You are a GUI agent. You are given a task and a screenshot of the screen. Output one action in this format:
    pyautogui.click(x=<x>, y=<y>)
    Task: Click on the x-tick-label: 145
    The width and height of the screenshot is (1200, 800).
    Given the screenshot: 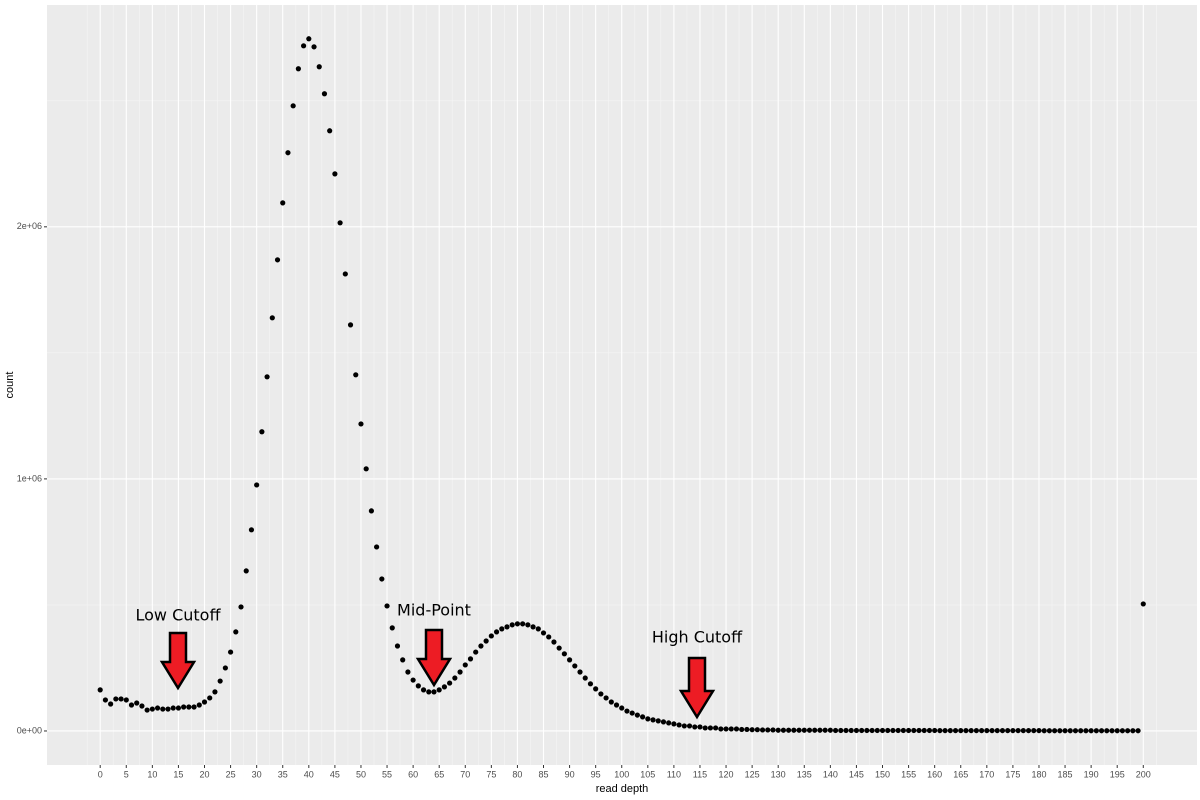 What is the action you would take?
    pyautogui.click(x=856, y=774)
    